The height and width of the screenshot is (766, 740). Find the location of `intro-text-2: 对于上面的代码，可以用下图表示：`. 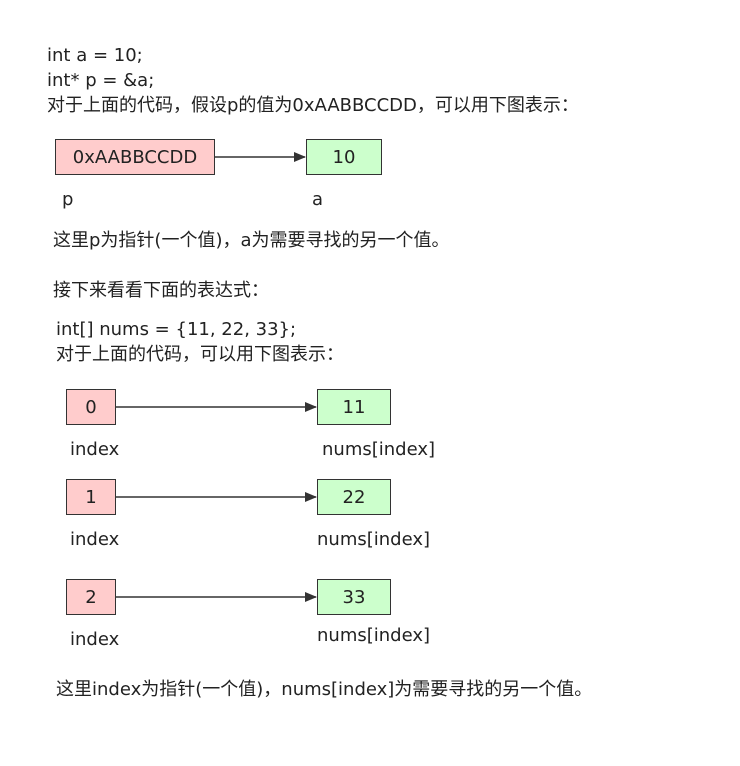

intro-text-2: 对于上面的代码，可以用下图表示： is located at coordinates (200, 354).